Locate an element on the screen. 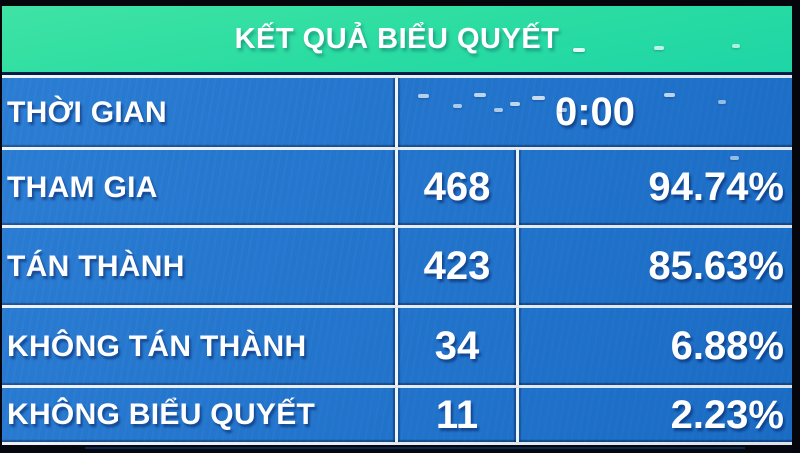 The height and width of the screenshot is (453, 800). screen-bottom-bezel is located at coordinates (400, 449).